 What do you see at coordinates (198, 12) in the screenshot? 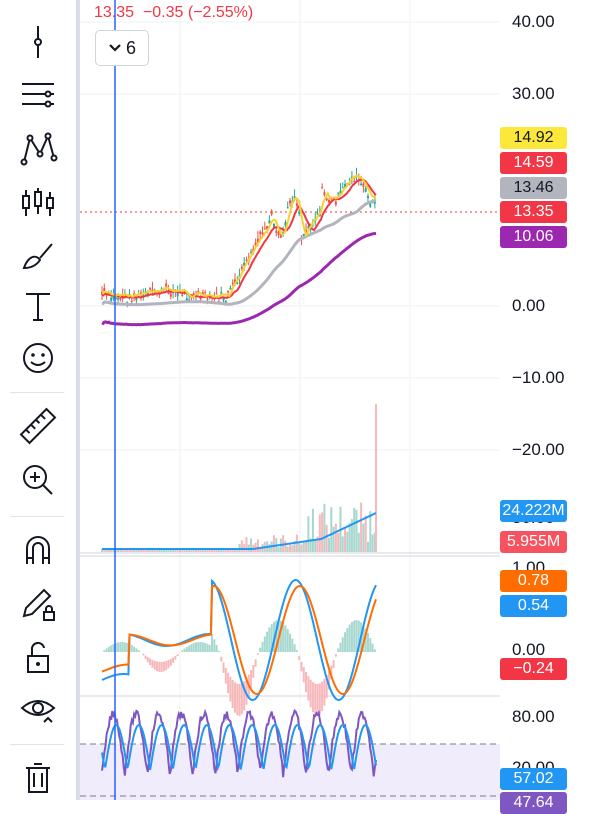
I see `price-change: −0.35 (−2.55%)` at bounding box center [198, 12].